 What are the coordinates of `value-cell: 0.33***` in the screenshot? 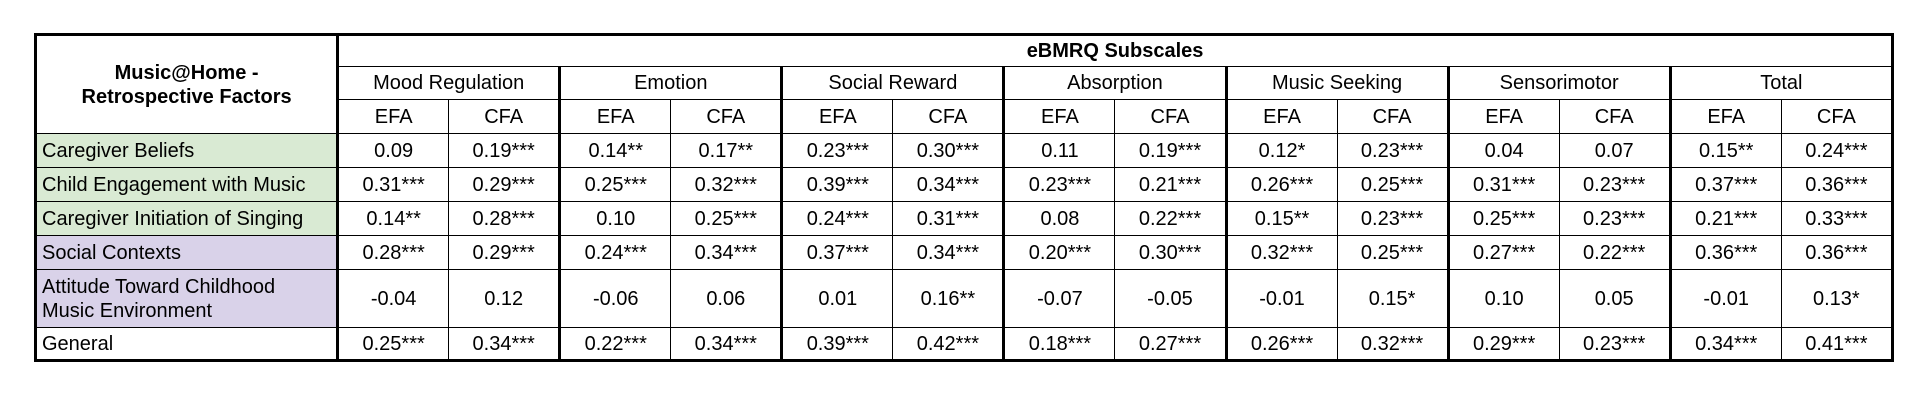 It's located at (1837, 218).